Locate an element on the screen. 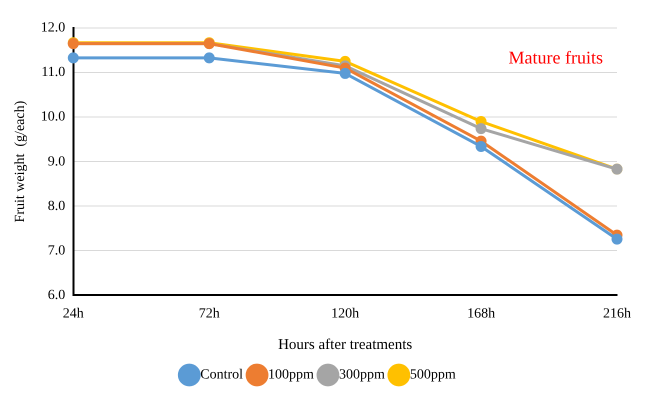 This screenshot has width=649, height=400. x-tick-label: 120h is located at coordinates (345, 314).